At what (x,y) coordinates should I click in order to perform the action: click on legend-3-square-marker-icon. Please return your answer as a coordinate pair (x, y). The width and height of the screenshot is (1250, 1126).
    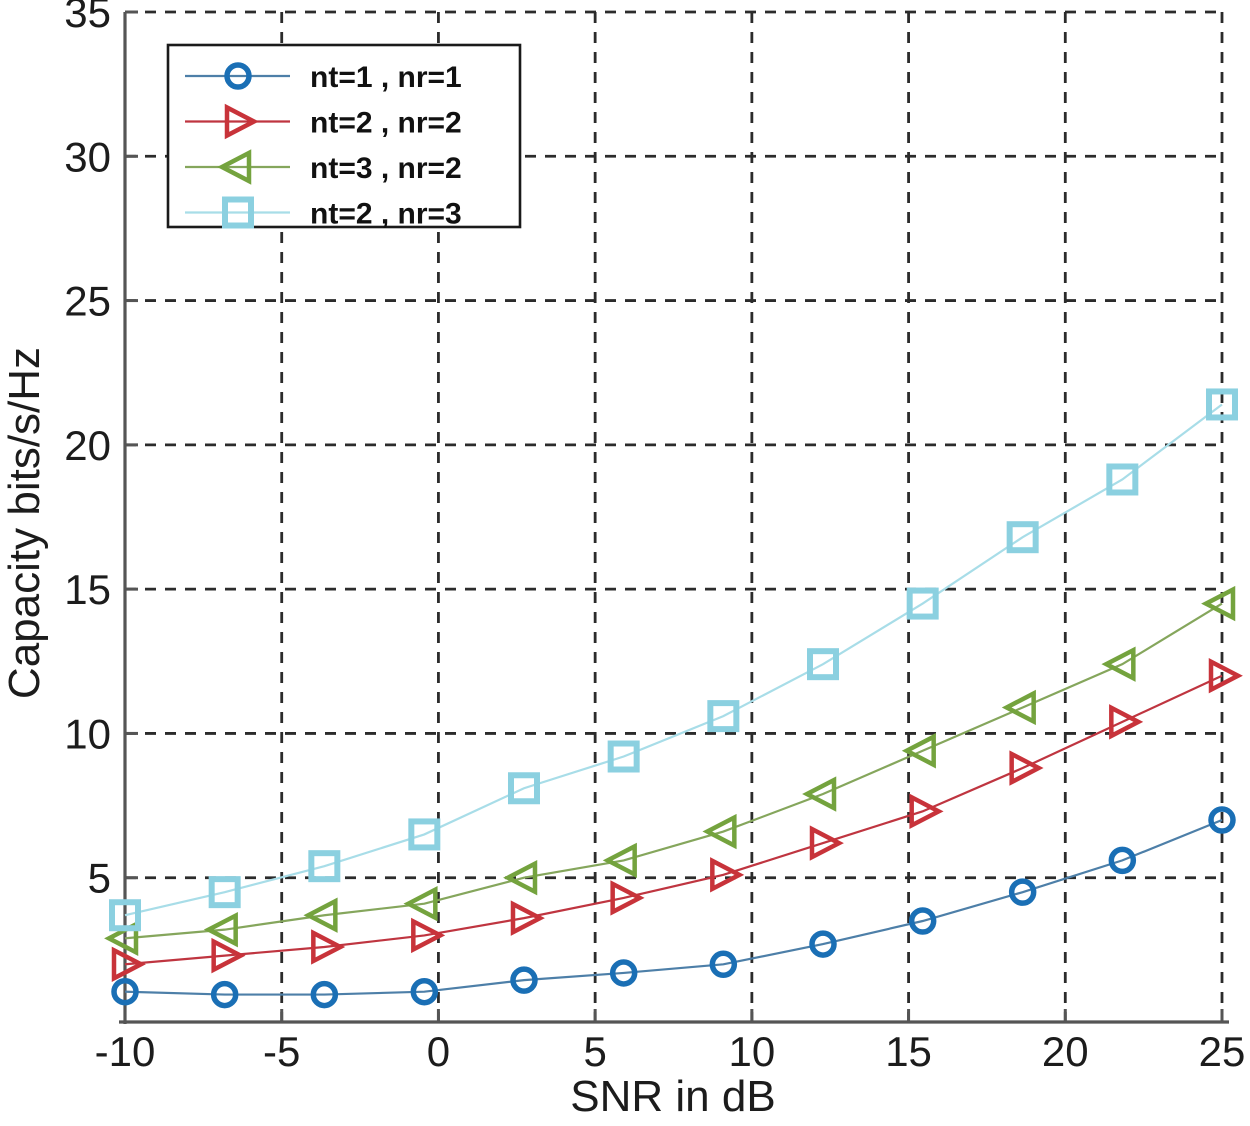
    Looking at the image, I should click on (238, 212).